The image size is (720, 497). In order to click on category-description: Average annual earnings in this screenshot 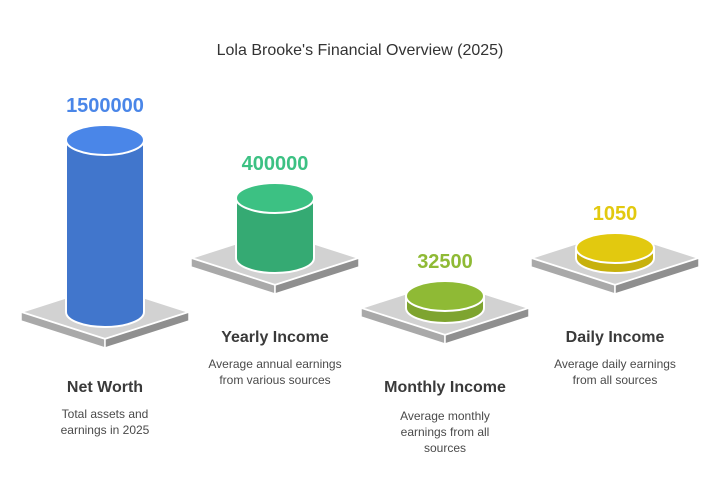, I will do `click(274, 364)`.